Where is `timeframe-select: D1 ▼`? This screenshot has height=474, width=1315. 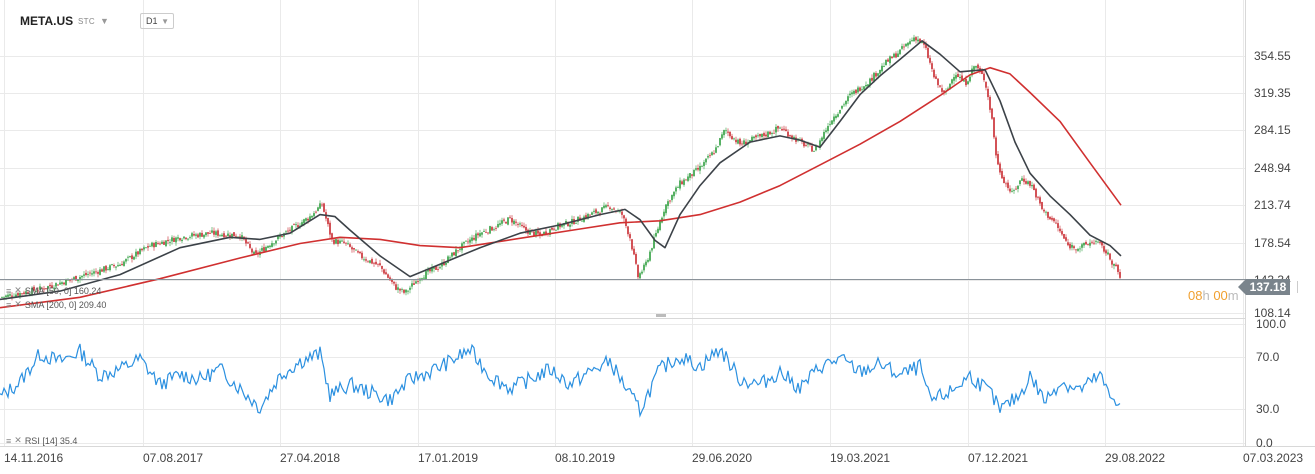 timeframe-select: D1 ▼ is located at coordinates (157, 21).